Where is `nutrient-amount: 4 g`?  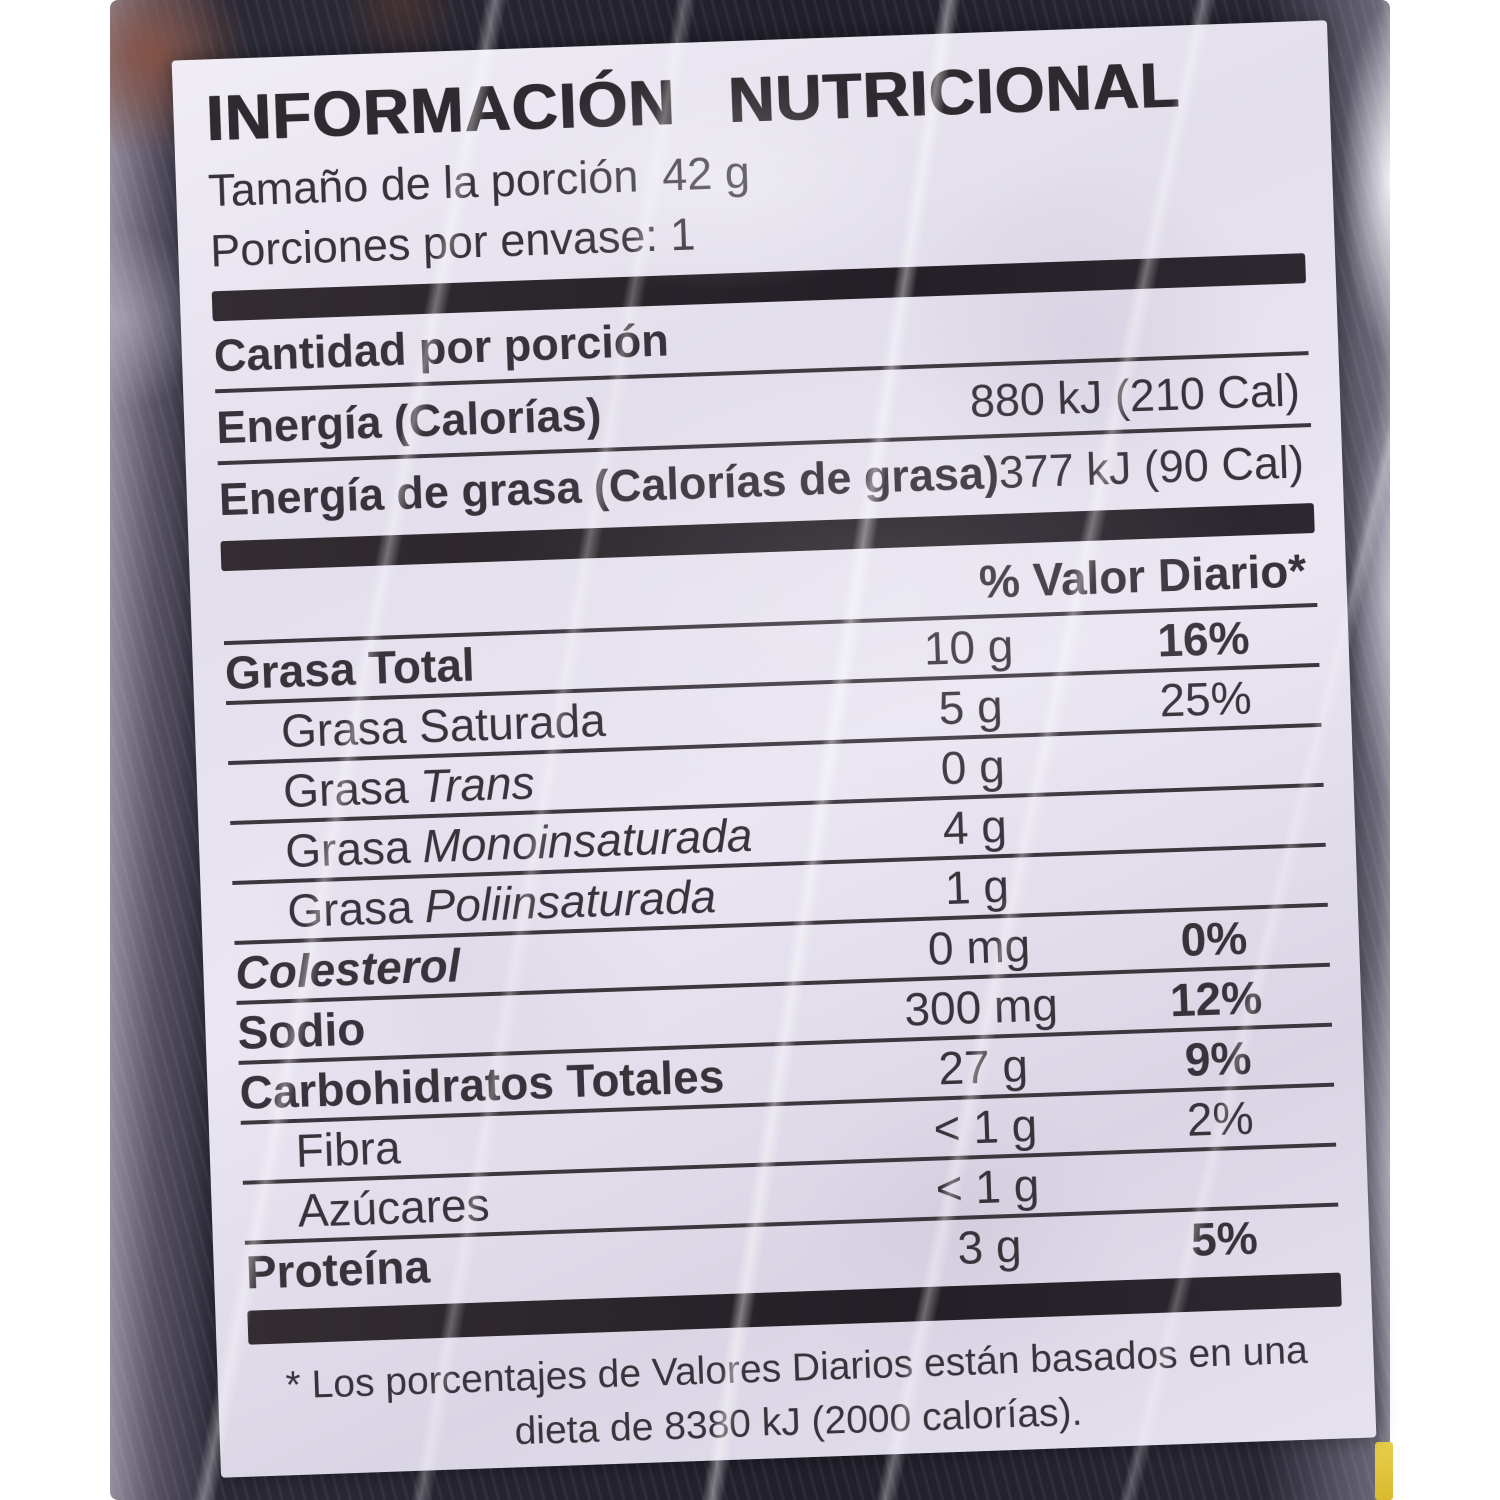 nutrient-amount: 4 g is located at coordinates (974, 827).